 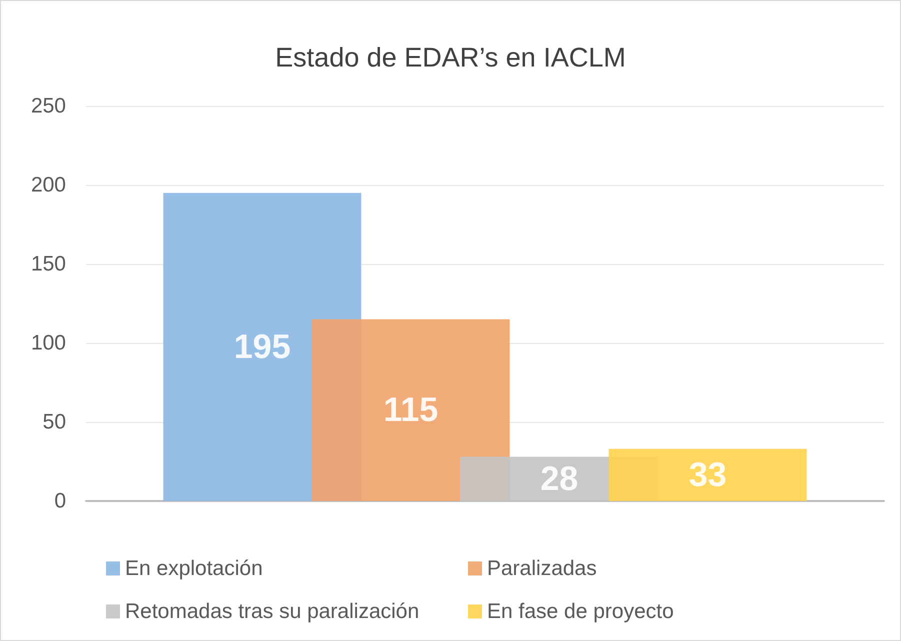 What do you see at coordinates (580, 611) in the screenshot?
I see `legend-label: En fase de proyecto` at bounding box center [580, 611].